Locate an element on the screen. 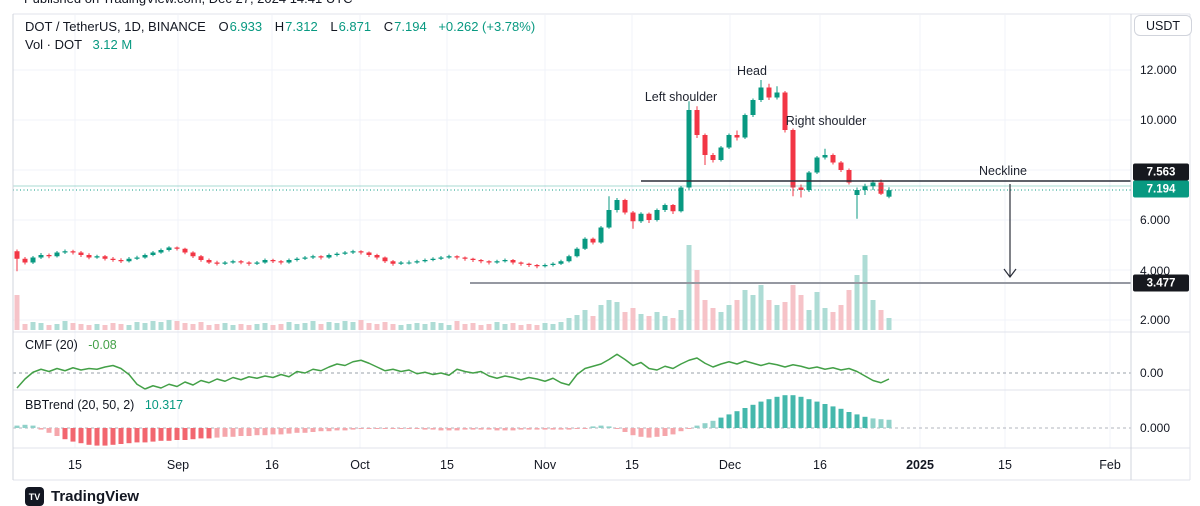 Image resolution: width=1200 pixels, height=506 pixels. tradingview-logo: TV TradingView is located at coordinates (82, 496).